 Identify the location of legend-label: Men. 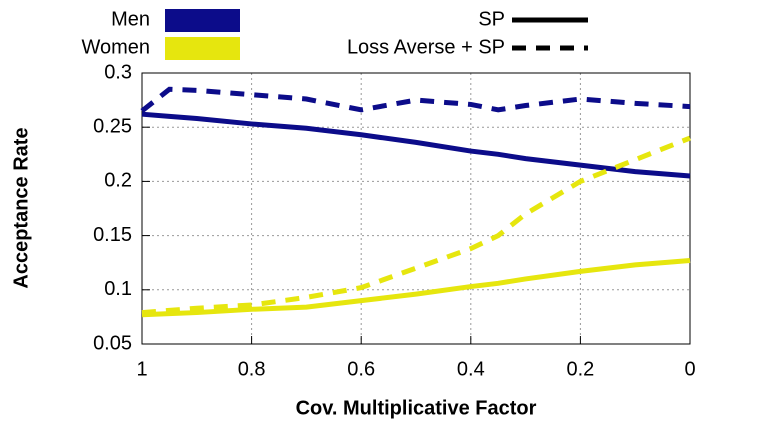
(130, 19).